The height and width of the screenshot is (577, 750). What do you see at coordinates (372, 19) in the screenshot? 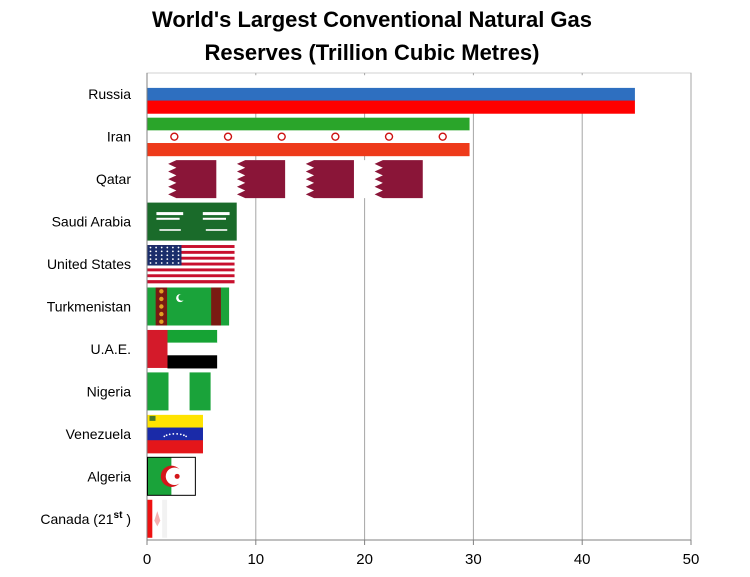
I see `chart-title-line-1: World's Largest Conventional Natural Gas` at bounding box center [372, 19].